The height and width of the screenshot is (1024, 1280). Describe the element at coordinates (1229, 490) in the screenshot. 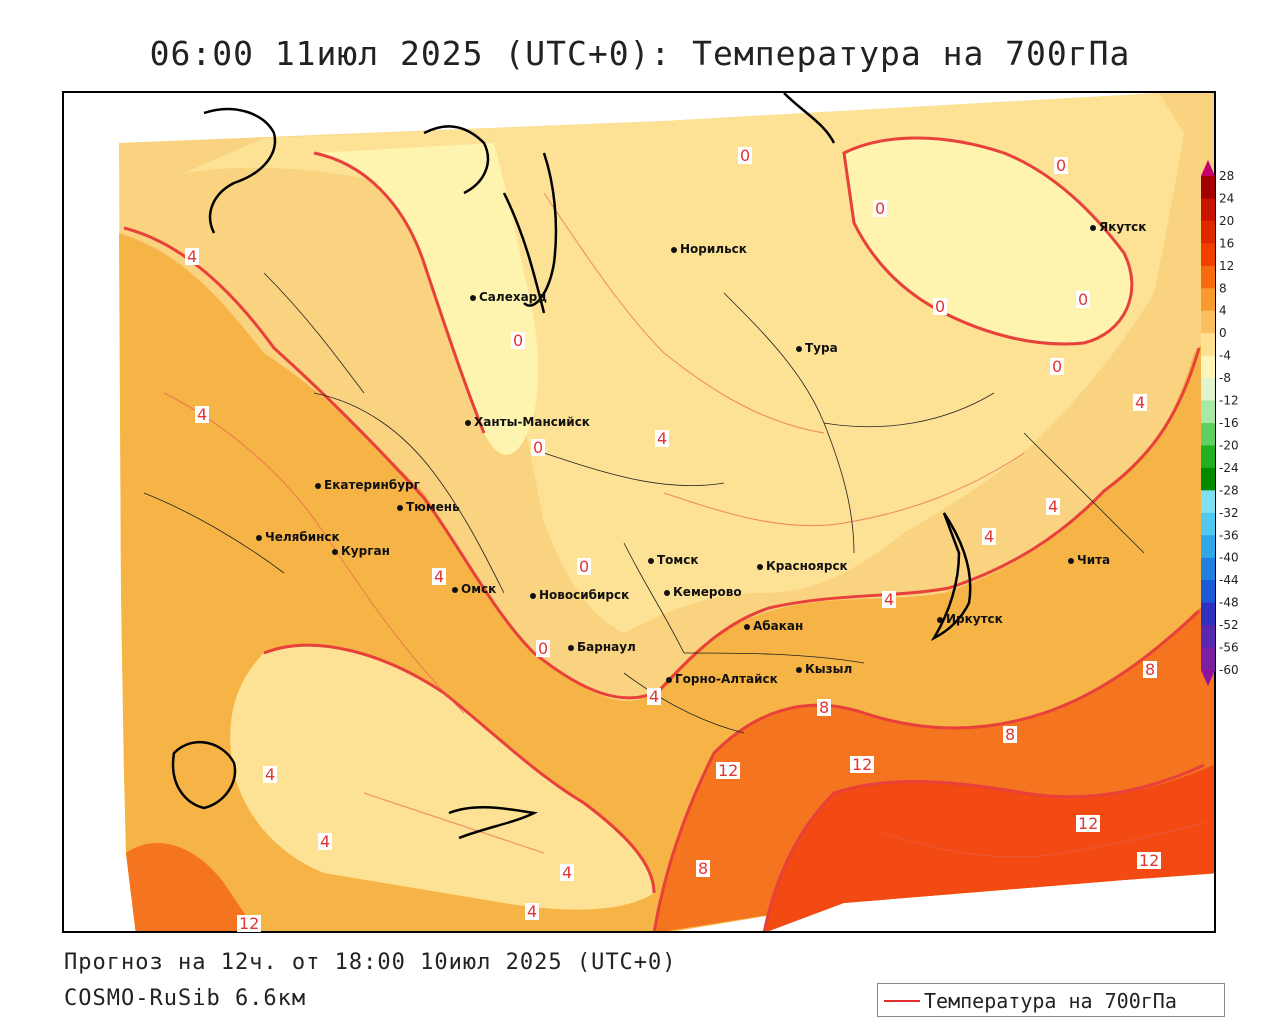

I see `colorbar-tick-label: -28` at that location.